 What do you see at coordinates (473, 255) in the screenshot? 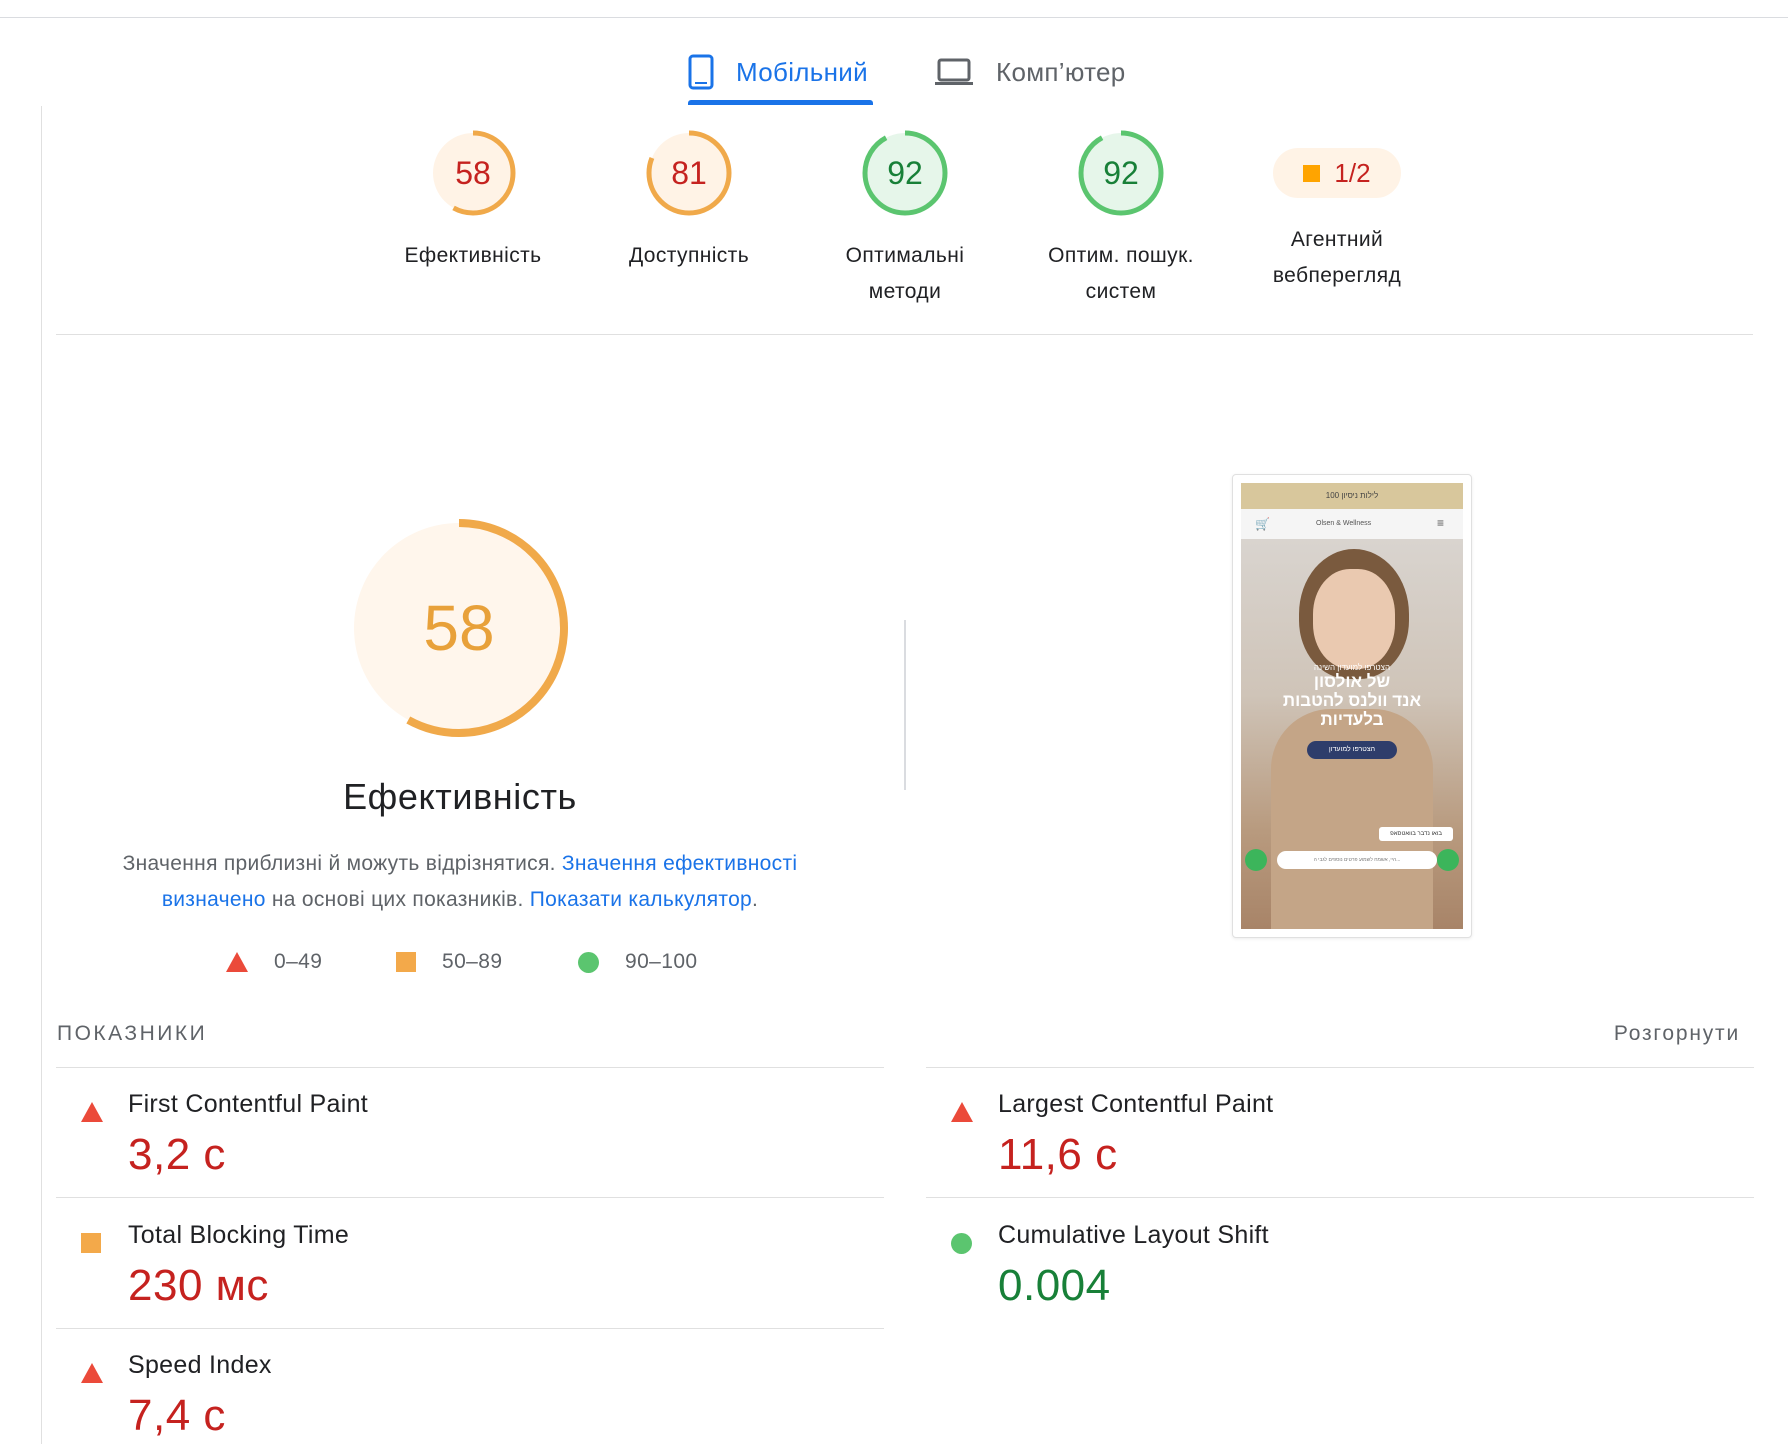
I see `gauge-label: Ефективність` at bounding box center [473, 255].